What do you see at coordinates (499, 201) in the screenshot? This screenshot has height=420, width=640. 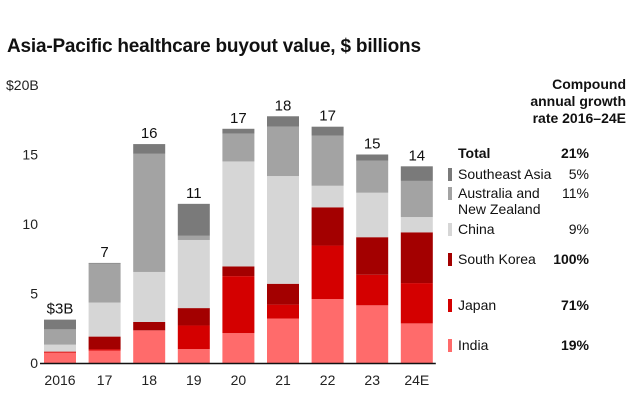 I see `legend-label: Australia and New Zealand` at bounding box center [499, 201].